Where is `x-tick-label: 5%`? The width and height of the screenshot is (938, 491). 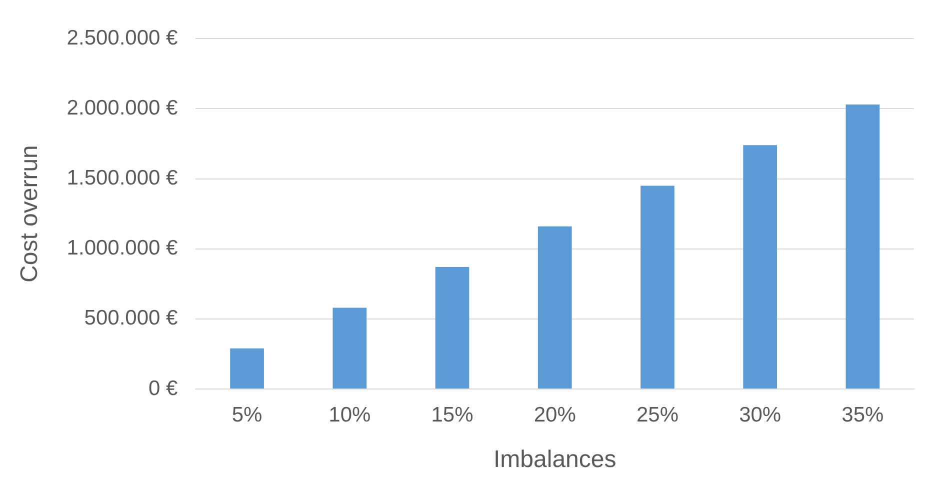
x-tick-label: 5% is located at coordinates (247, 414).